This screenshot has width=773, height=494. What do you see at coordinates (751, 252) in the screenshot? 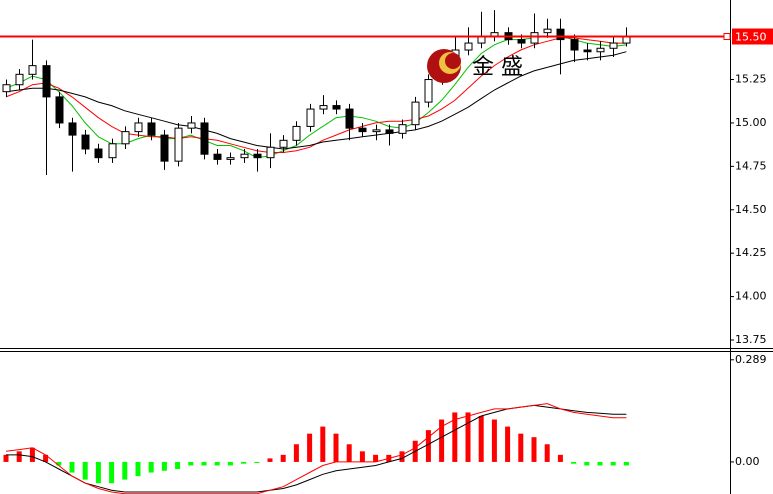
I see `y-tick-label: 14.25` at bounding box center [751, 252].